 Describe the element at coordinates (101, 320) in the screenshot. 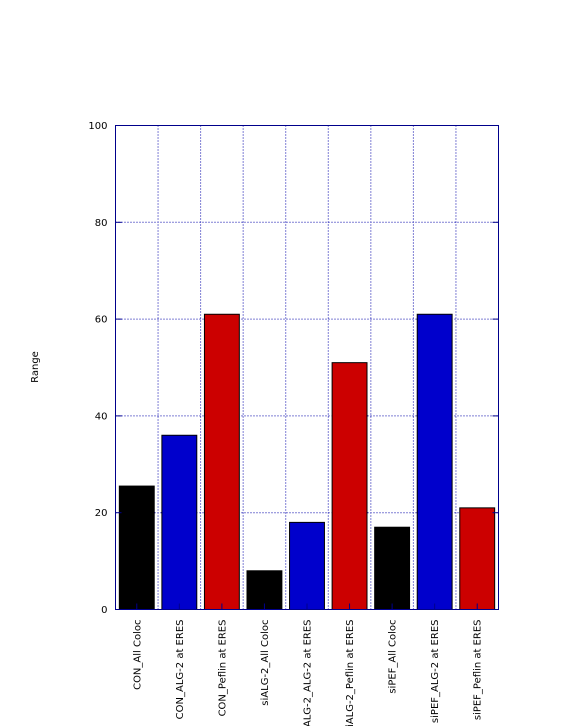

I see `y-tick-label: 60` at that location.